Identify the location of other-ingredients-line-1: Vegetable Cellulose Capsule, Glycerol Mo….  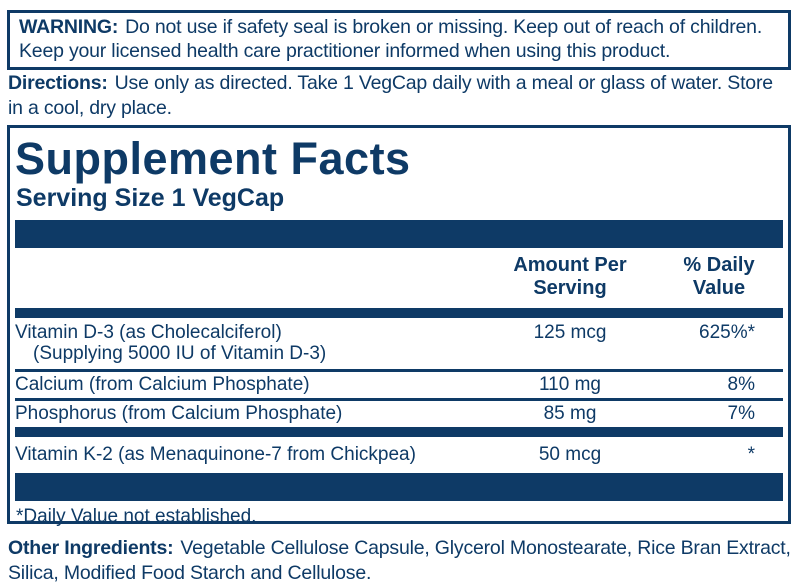
(485, 548).